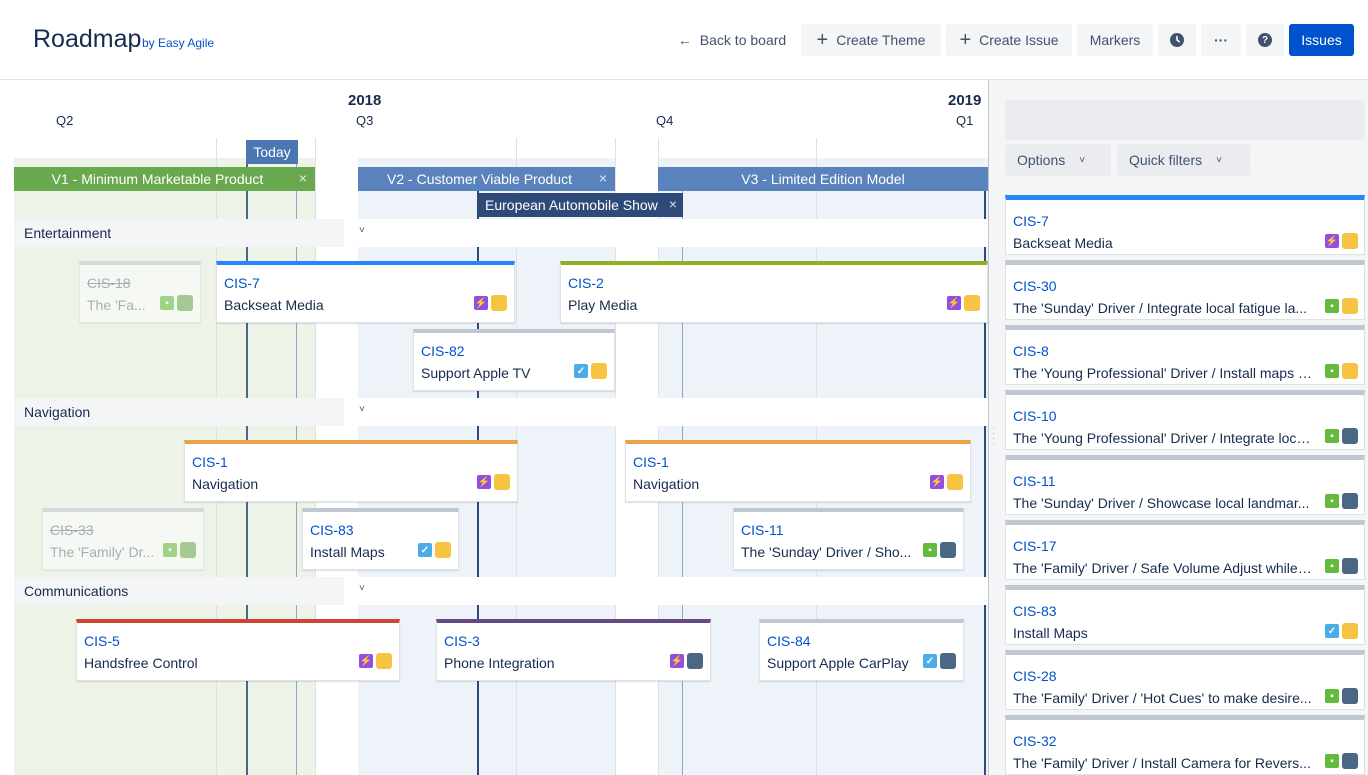 The image size is (1368, 775). Describe the element at coordinates (1009, 40) in the screenshot. I see `create-issue-button: + Create Issue` at that location.